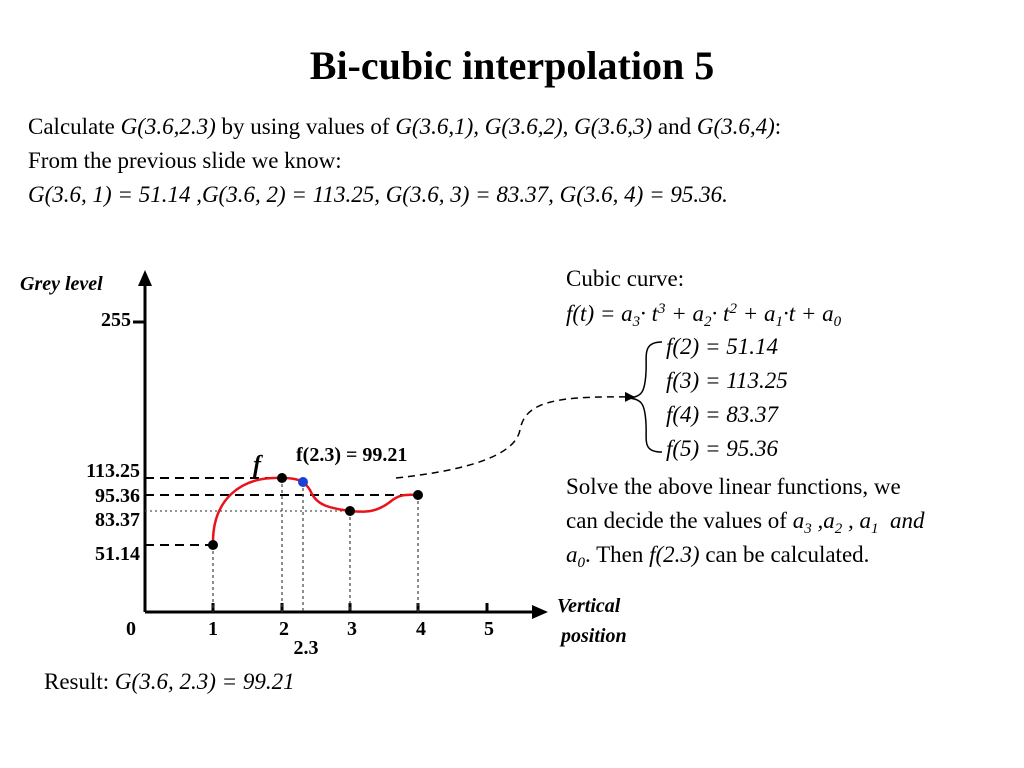 This screenshot has width=1024, height=768. Describe the element at coordinates (823, 520) in the screenshot. I see `solve-c1: ,a` at that location.